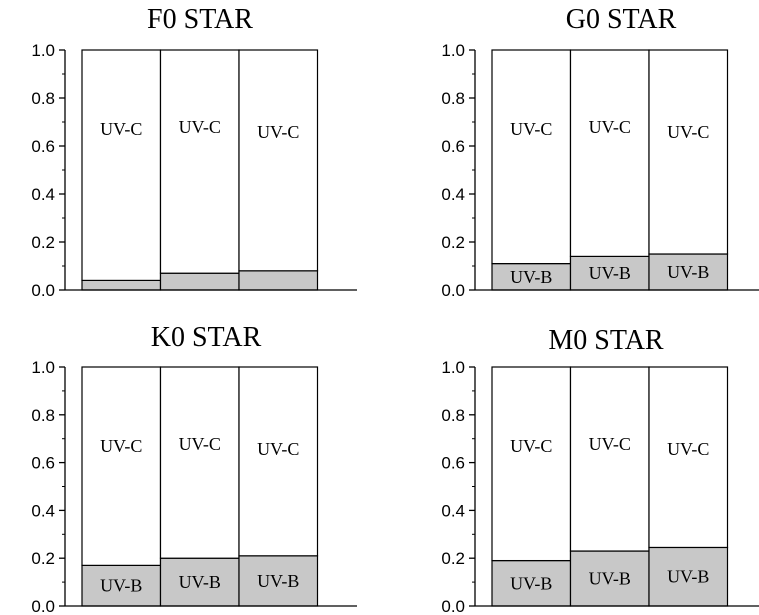 This screenshot has height=615, width=759. I want to click on panel-title: G0 STAR, so click(621, 19).